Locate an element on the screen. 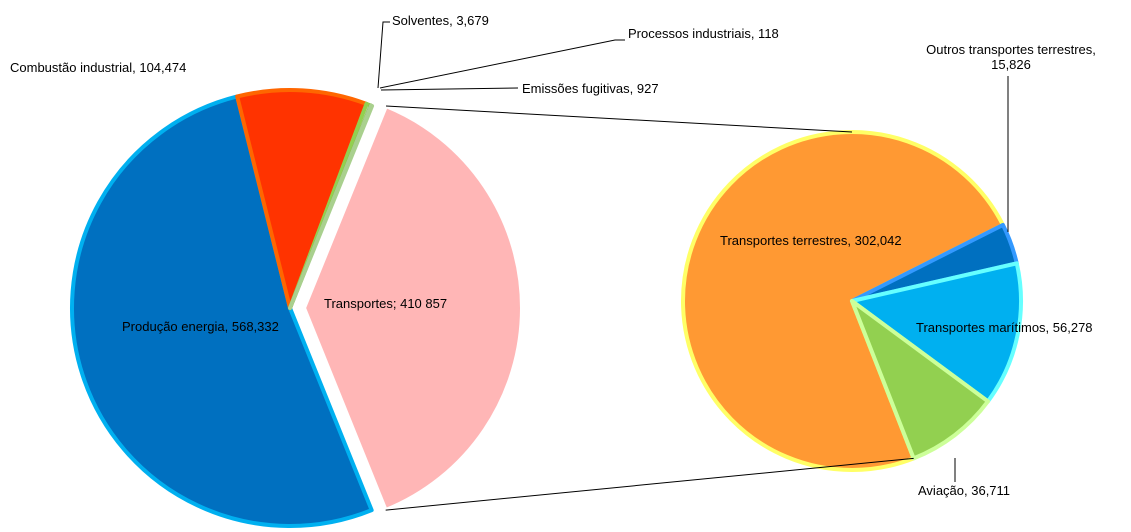  data-label: Aviação, 36,711 is located at coordinates (964, 490).